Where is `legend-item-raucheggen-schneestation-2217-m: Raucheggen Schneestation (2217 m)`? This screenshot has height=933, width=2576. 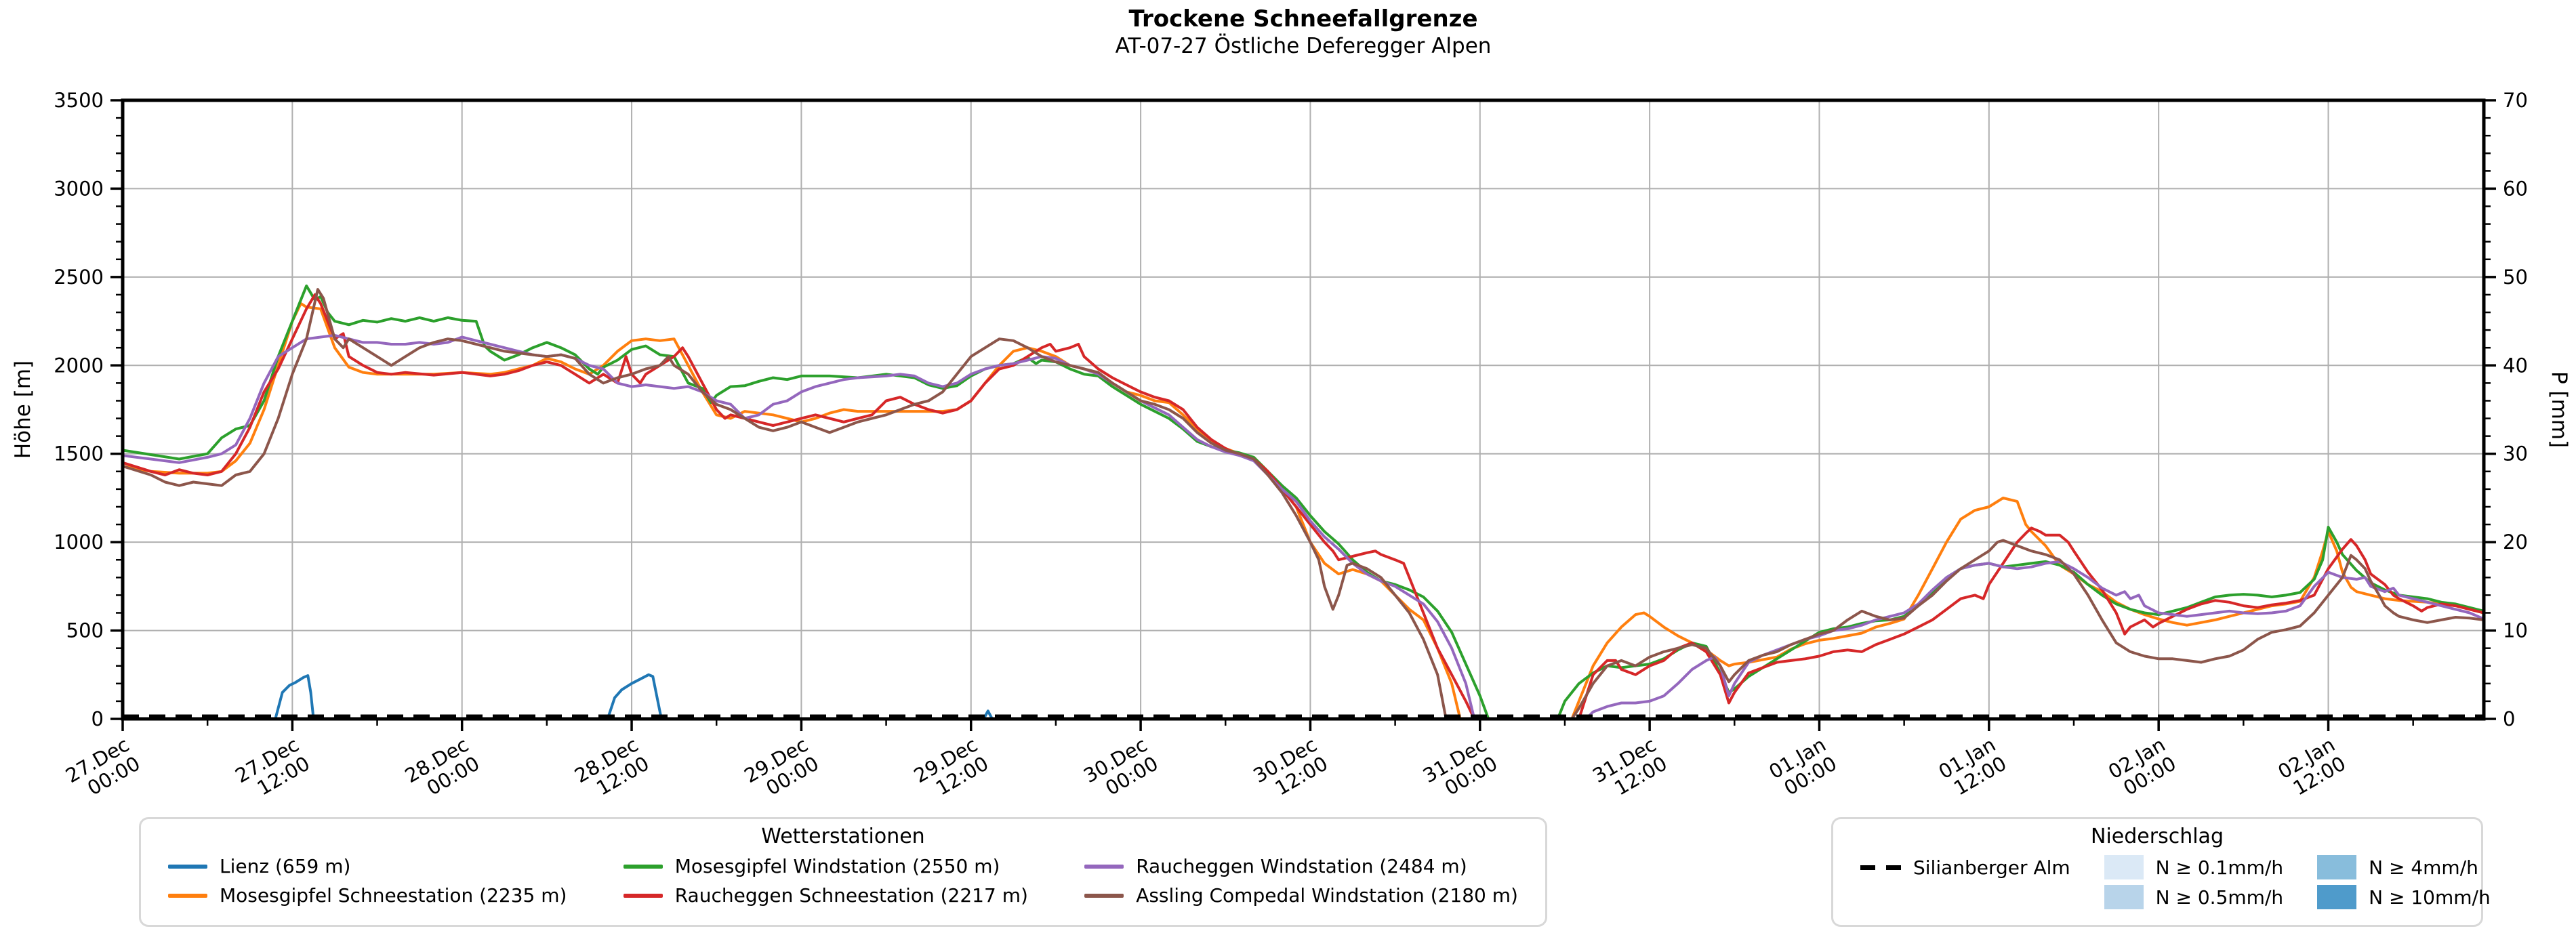
legend-item-raucheggen-schneestation-2217-m: Raucheggen Schneestation (2217 m) is located at coordinates (826, 895).